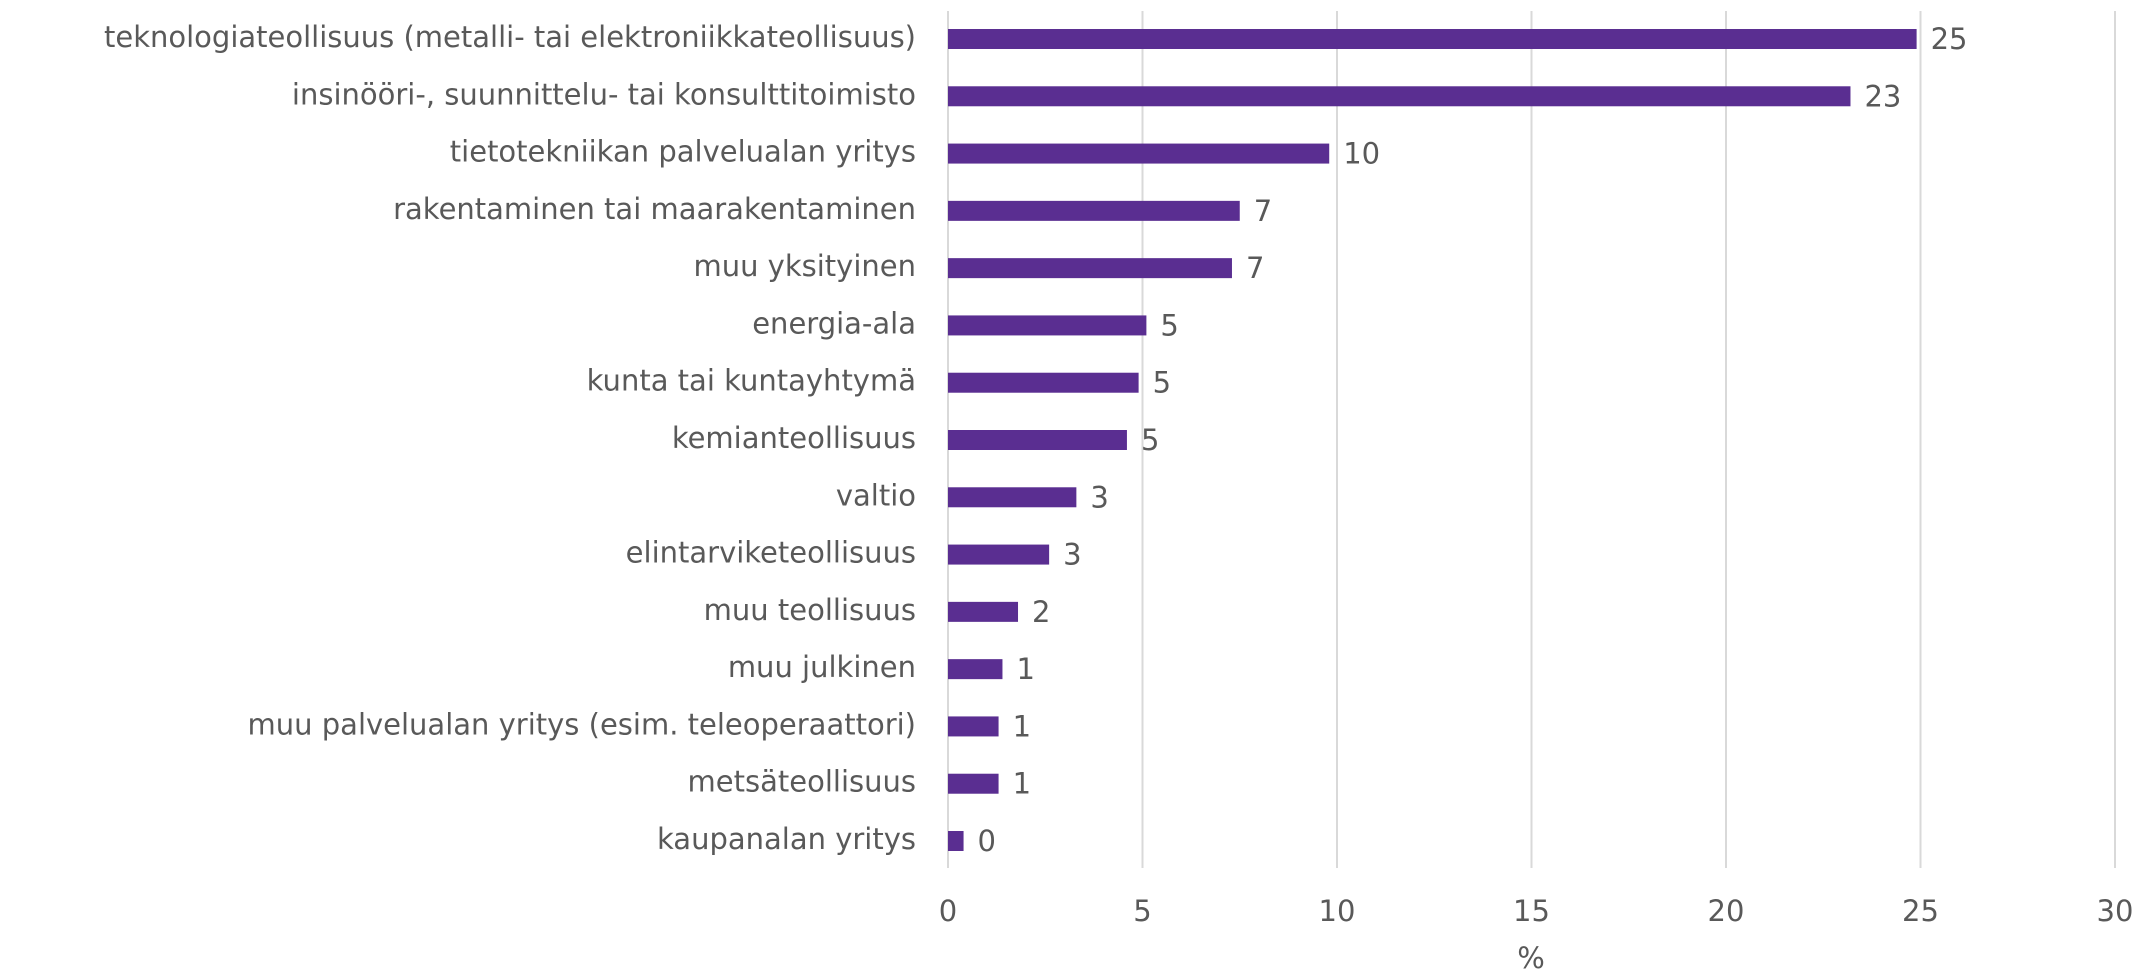 Image resolution: width=2141 pixels, height=977 pixels. What do you see at coordinates (1361, 154) in the screenshot?
I see `data-label: 10` at bounding box center [1361, 154].